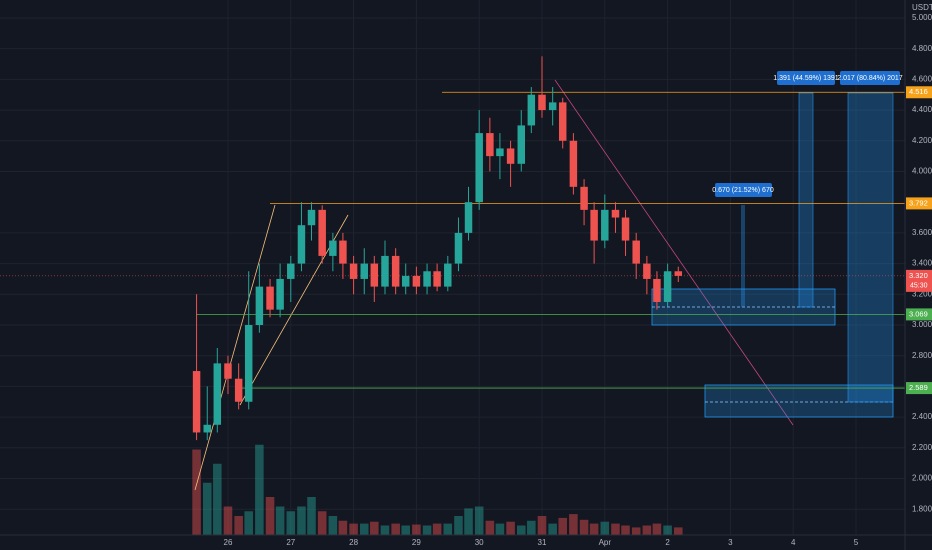  Describe the element at coordinates (922, 447) in the screenshot. I see `y-tick-label: 2.200` at that location.